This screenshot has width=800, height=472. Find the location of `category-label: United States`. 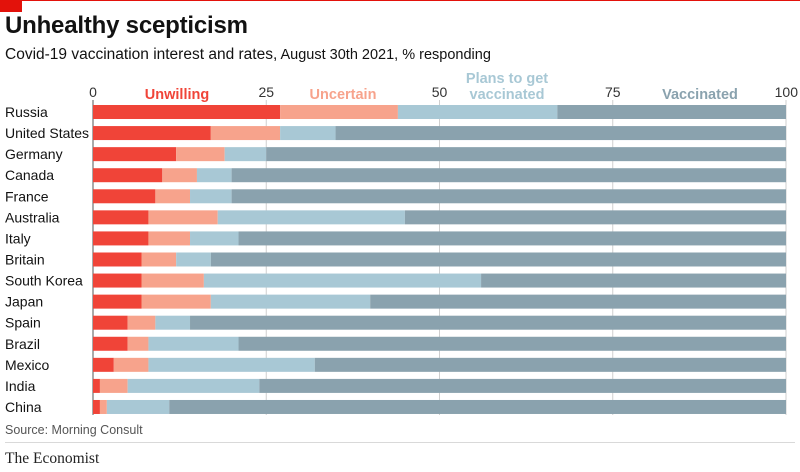

category-label: United States is located at coordinates (47, 133).